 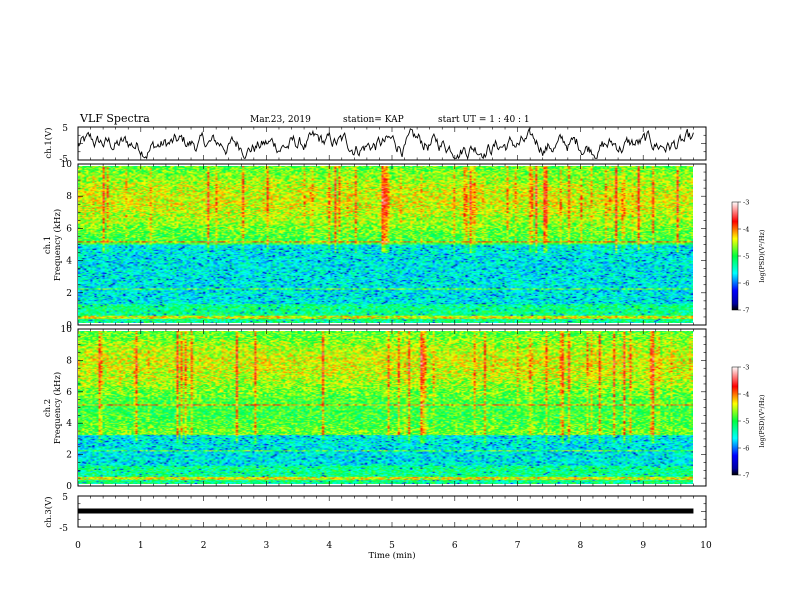 What do you see at coordinates (48, 245) in the screenshot?
I see `ch1-channel-label: ch.1` at bounding box center [48, 245].